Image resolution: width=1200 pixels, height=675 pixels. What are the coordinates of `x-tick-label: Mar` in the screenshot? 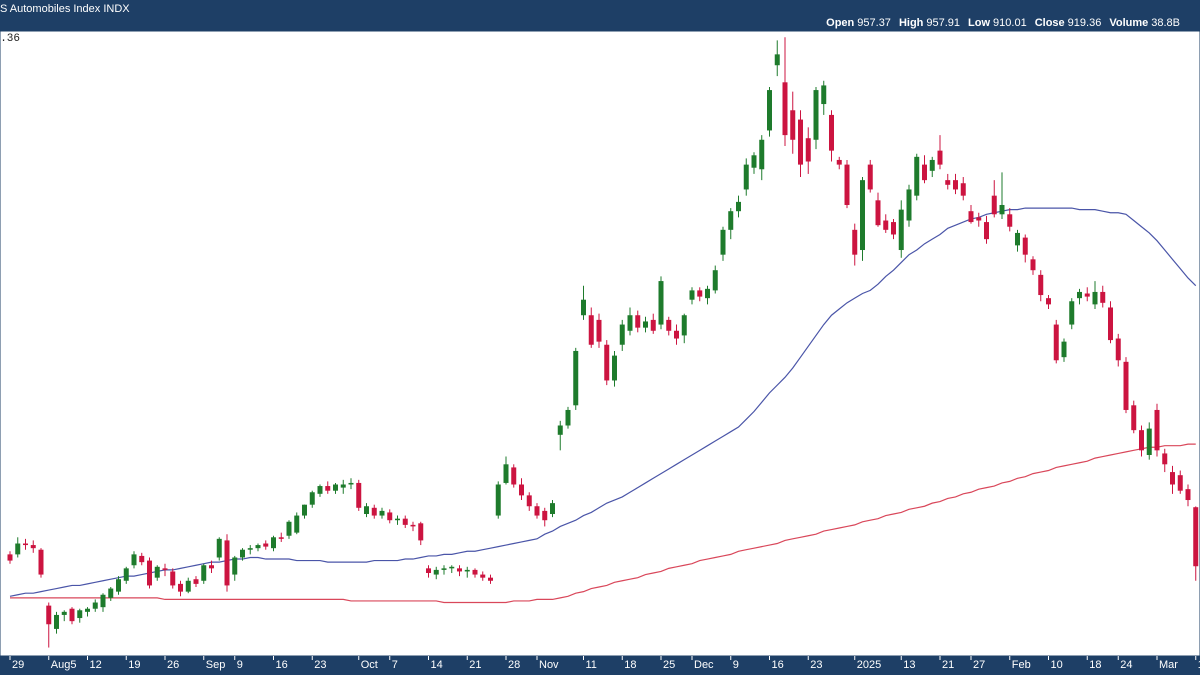 It's located at (1168, 665).